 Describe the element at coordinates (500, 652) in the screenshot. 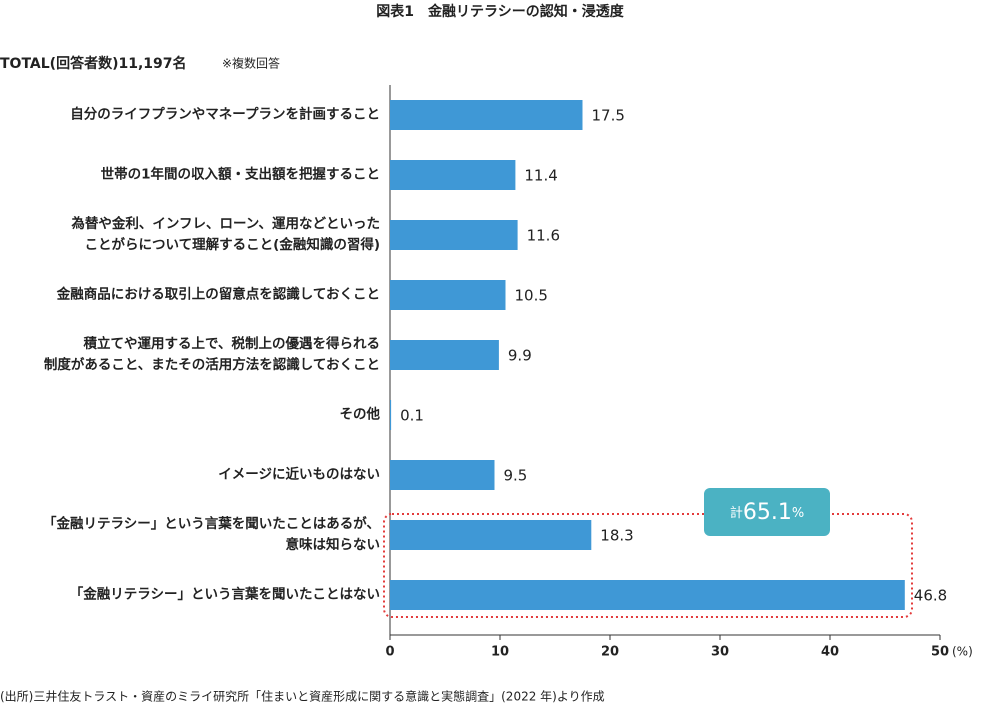

I see `x-tick-label: 10` at that location.